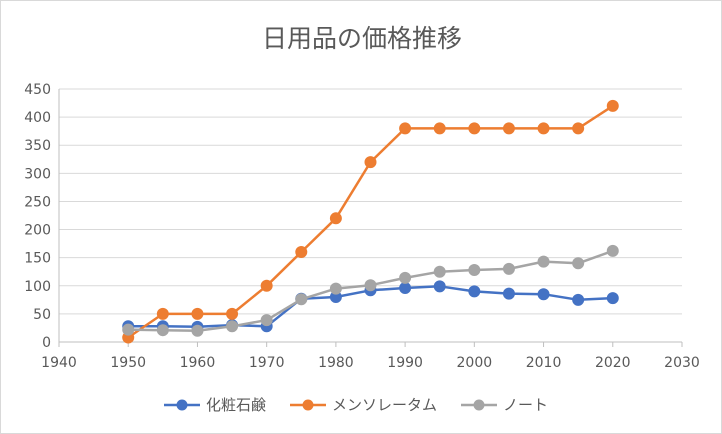  What do you see at coordinates (544, 363) in the screenshot?
I see `x-tick-label: 2010` at bounding box center [544, 363].